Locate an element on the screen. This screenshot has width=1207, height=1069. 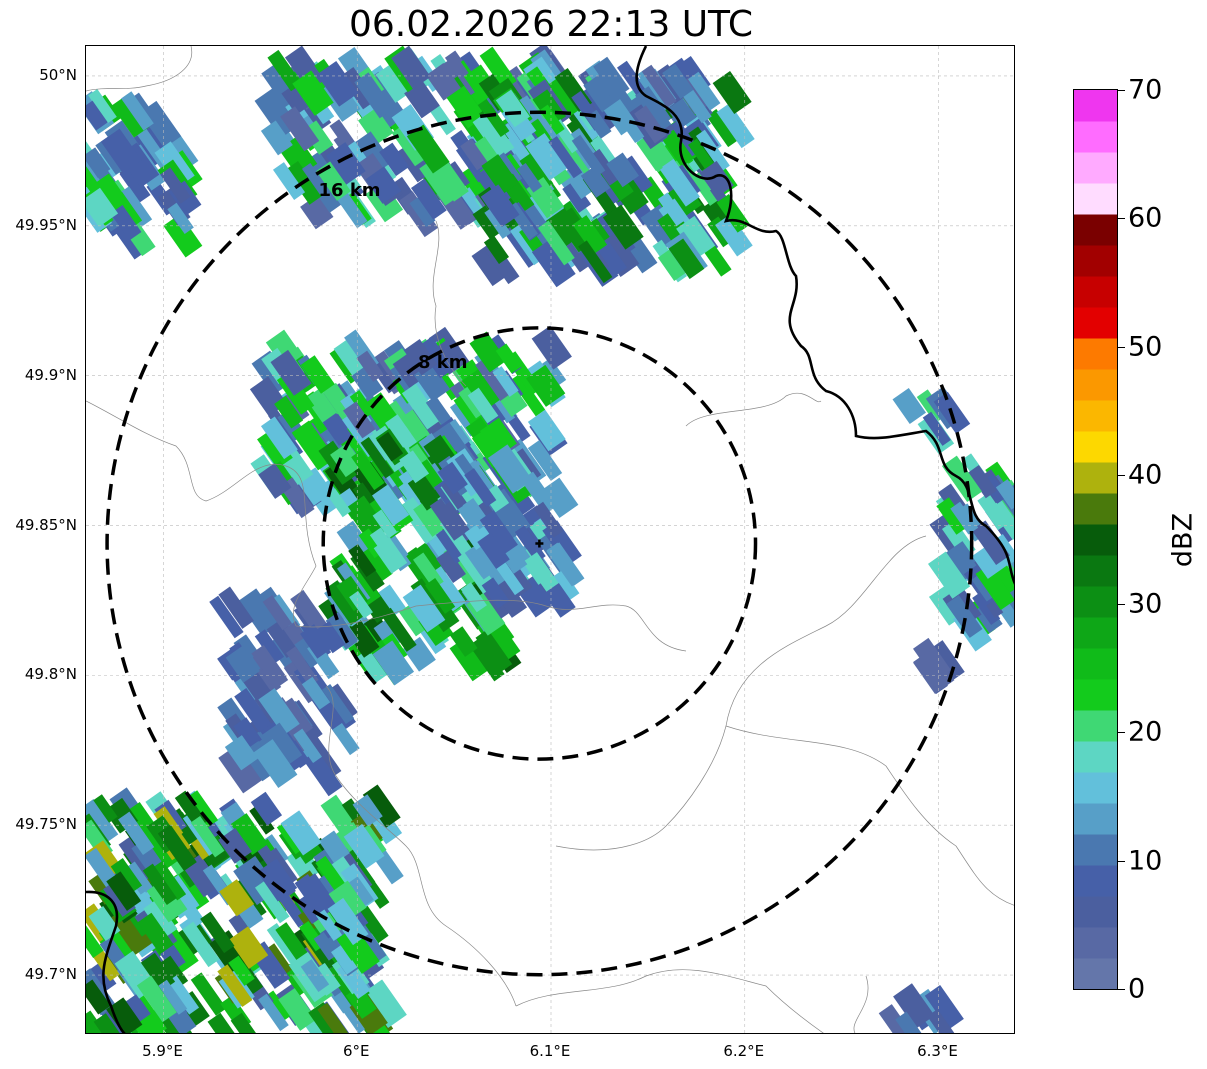
range-ring-8km is located at coordinates (539, 543).